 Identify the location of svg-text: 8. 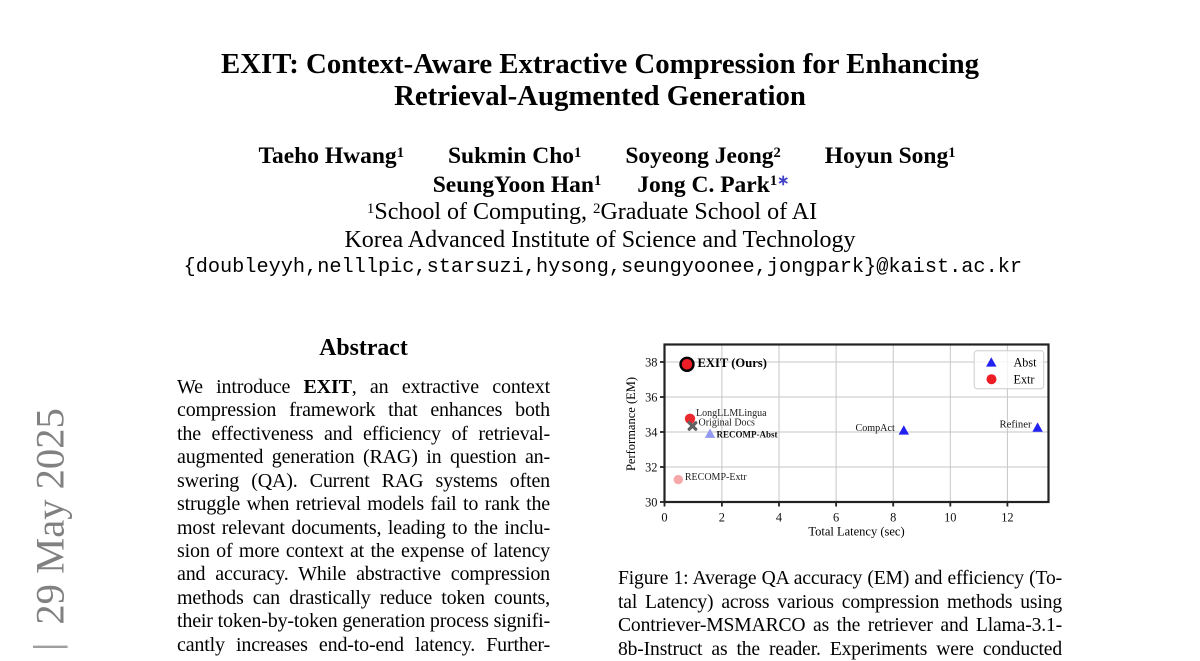
(893, 518).